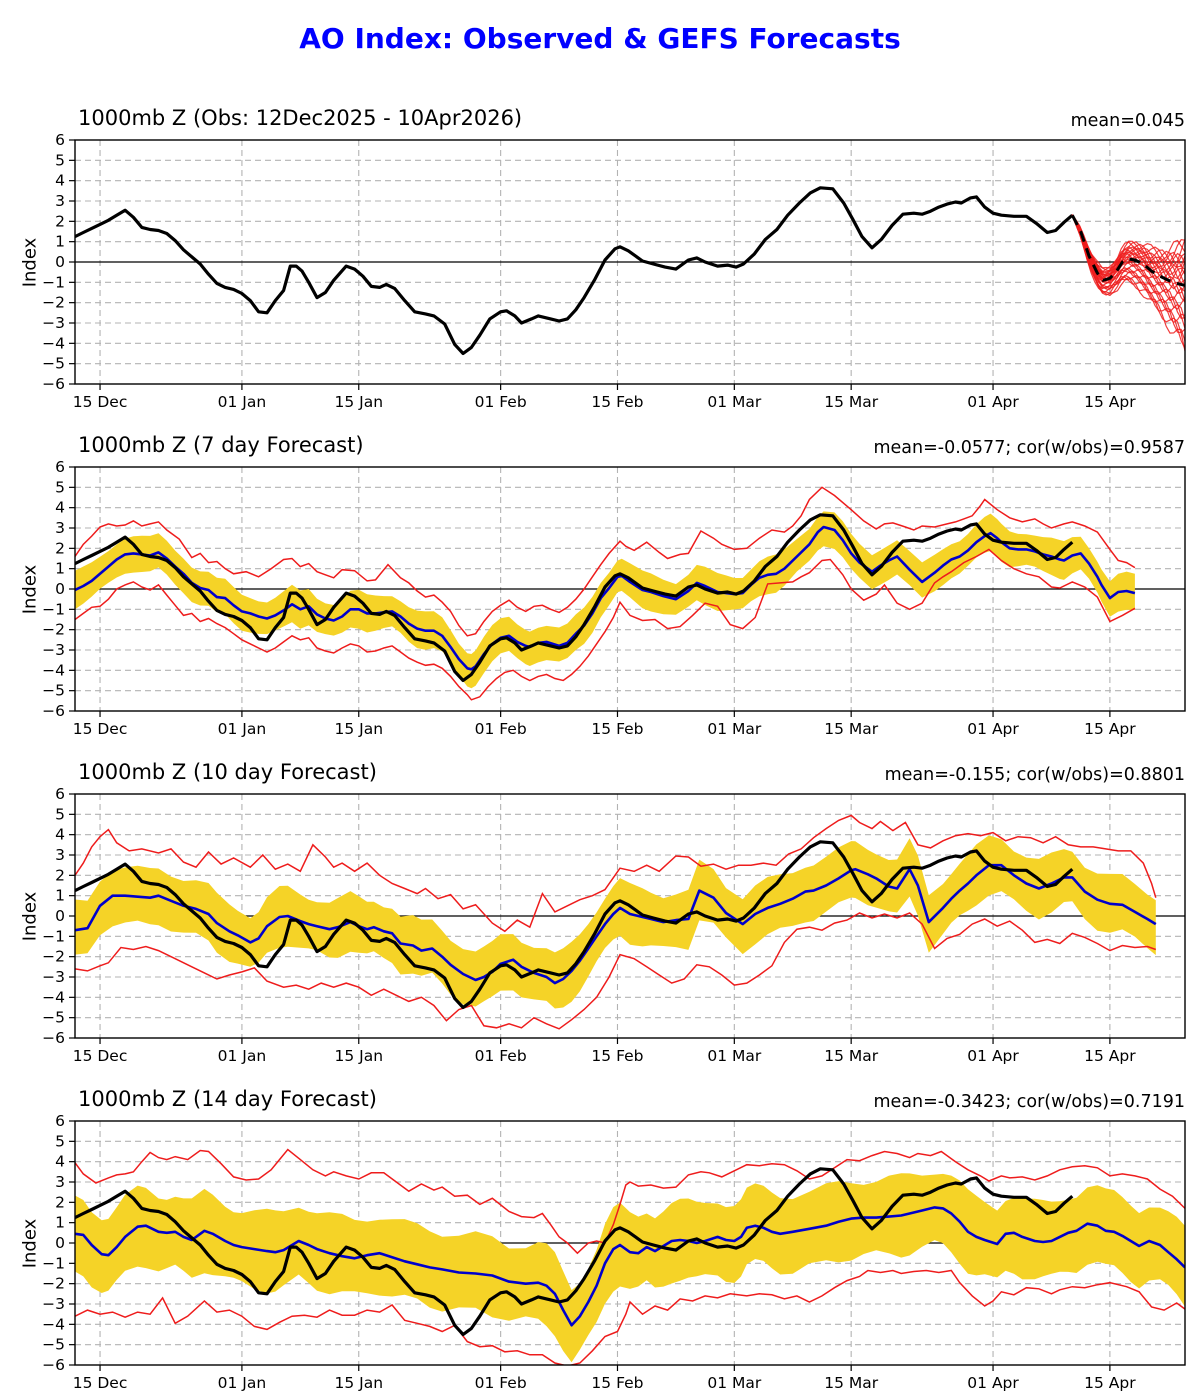 This screenshot has width=1200, height=1400. I want to click on figure-title: AO Index: Observed & GEFS Forecasts, so click(600, 38).